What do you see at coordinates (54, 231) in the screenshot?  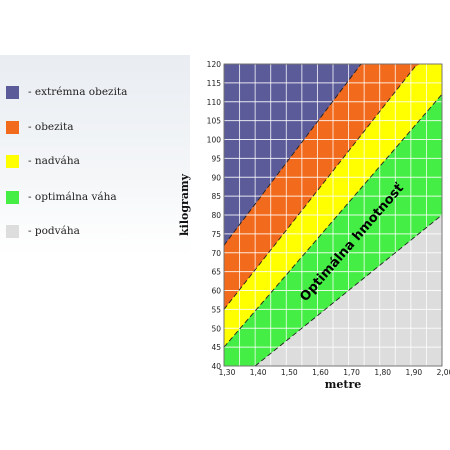 I see `legend-label: - podváha` at bounding box center [54, 231].